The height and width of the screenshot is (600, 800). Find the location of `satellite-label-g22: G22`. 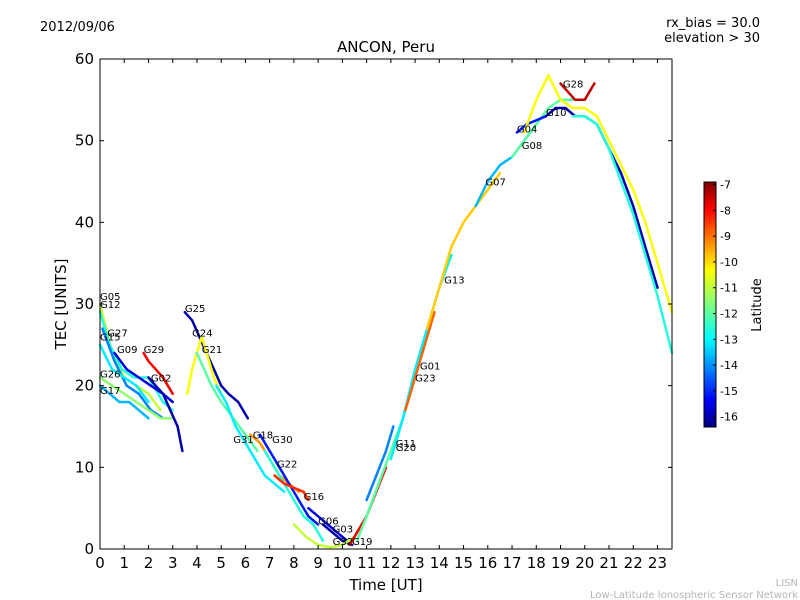

satellite-label-g22: G22 is located at coordinates (287, 464).